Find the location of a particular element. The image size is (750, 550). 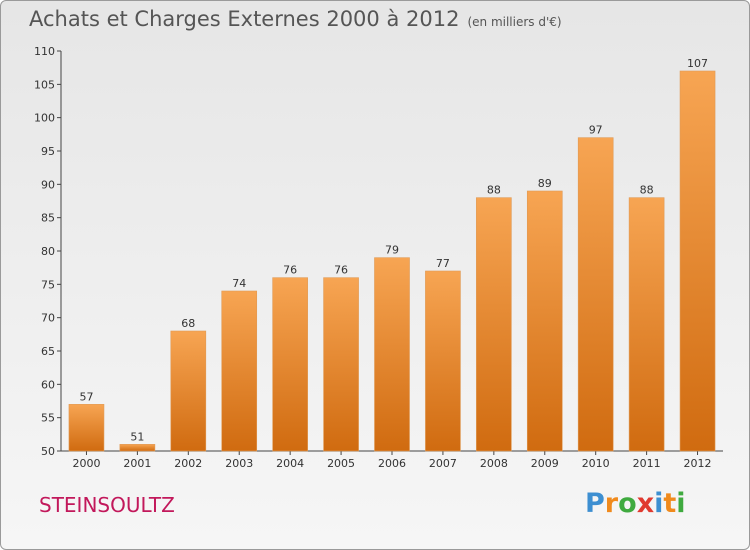

x-tick-label: 2011 is located at coordinates (647, 463).